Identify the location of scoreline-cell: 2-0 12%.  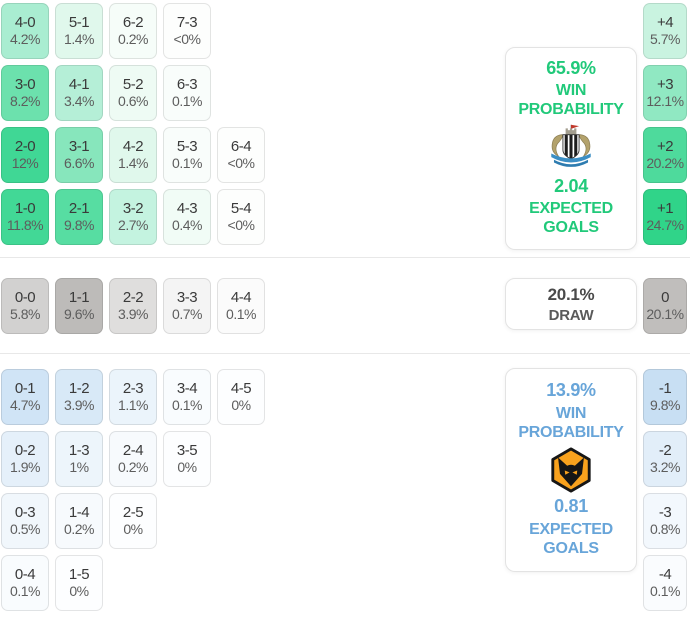
(25, 155).